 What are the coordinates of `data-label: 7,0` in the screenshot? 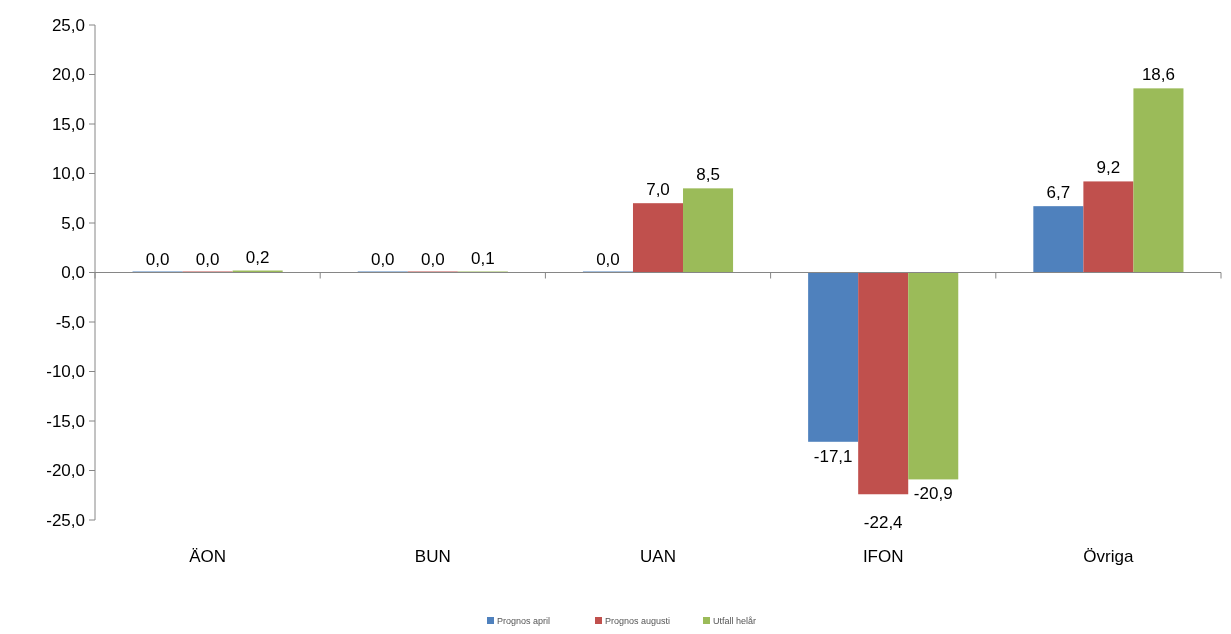 It's located at (658, 190).